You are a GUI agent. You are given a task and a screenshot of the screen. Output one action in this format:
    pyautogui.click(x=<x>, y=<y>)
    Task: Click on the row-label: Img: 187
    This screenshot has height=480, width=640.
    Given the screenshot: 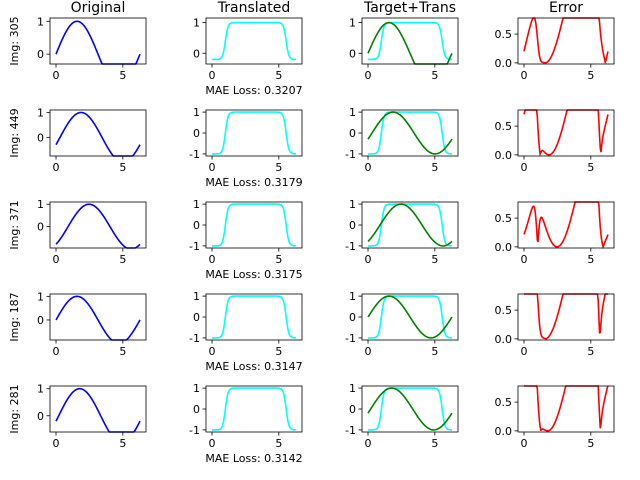 What is the action you would take?
    pyautogui.click(x=14, y=316)
    